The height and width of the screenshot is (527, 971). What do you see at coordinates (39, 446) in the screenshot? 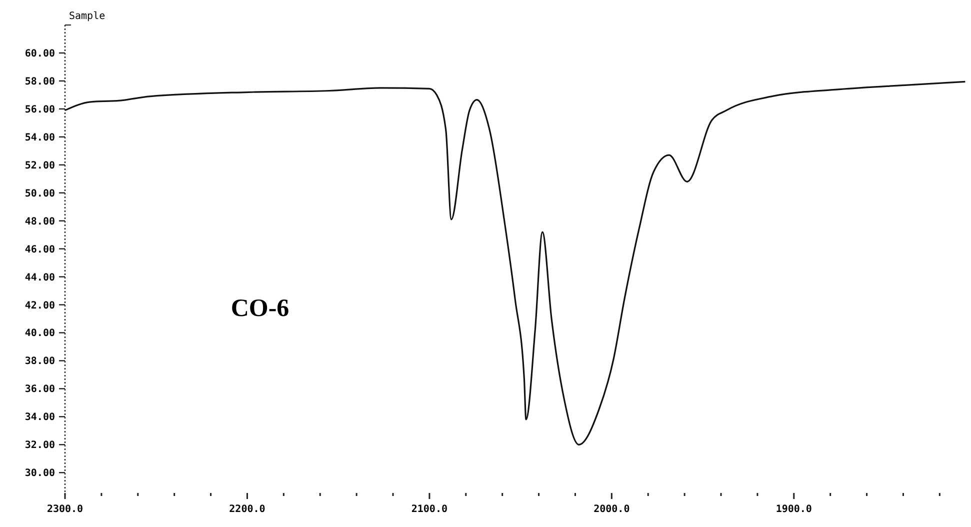
I see `y-tick-label: 32.00` at bounding box center [39, 446].